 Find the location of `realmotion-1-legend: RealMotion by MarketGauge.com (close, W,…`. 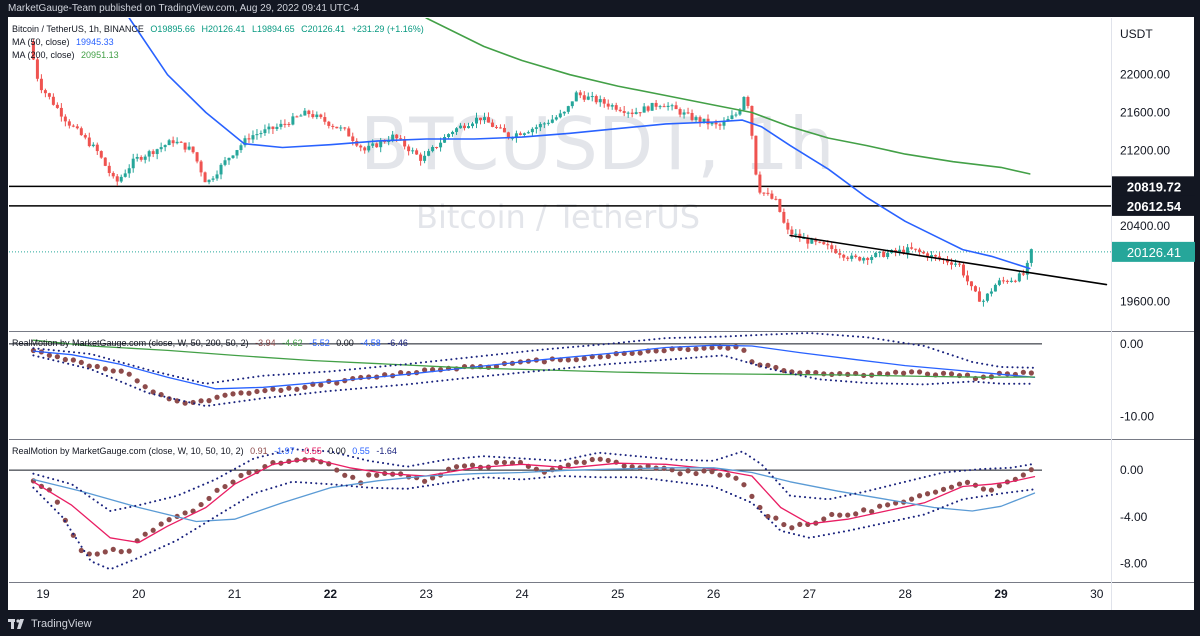

realmotion-1-legend: RealMotion by MarketGauge.com (close, W,… is located at coordinates (212, 343).